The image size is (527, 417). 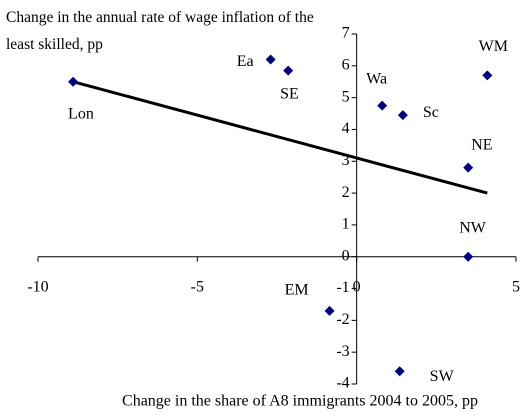 I want to click on y-tick-label: 4, so click(x=346, y=128).